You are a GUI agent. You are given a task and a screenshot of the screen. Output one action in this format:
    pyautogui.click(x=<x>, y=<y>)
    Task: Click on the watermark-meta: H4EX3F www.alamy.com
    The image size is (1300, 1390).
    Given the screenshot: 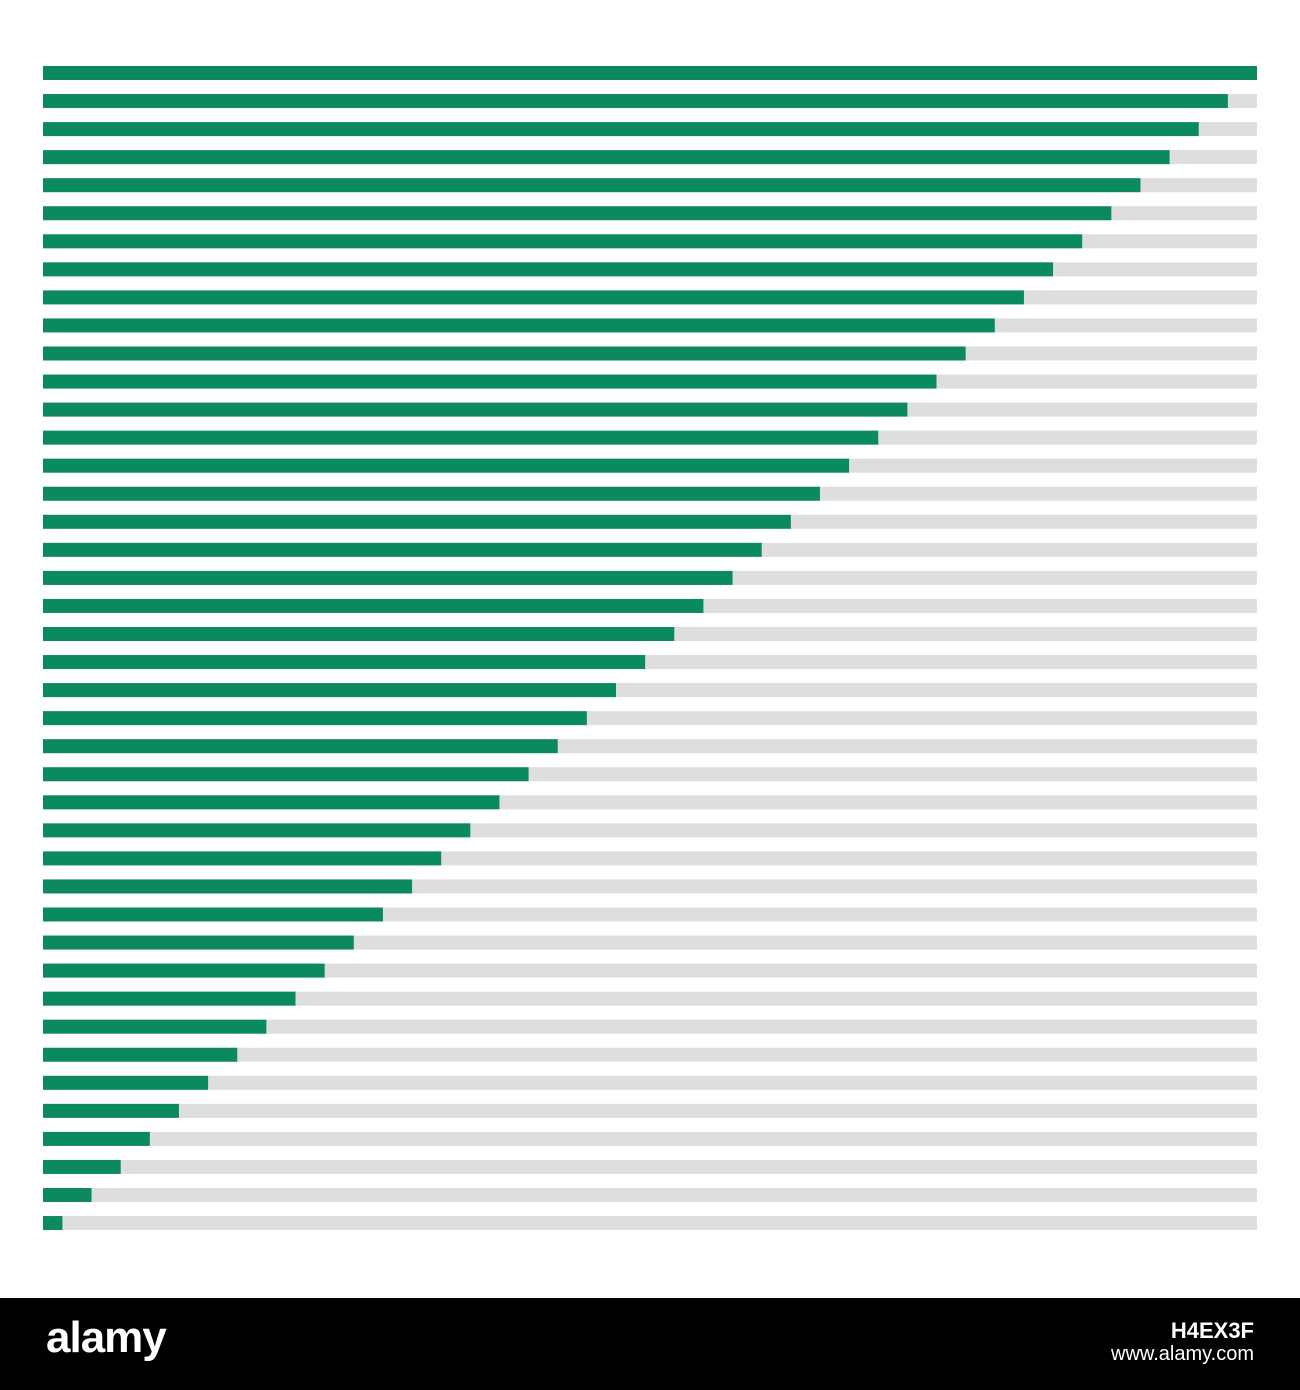 What is the action you would take?
    pyautogui.click(x=1182, y=1342)
    